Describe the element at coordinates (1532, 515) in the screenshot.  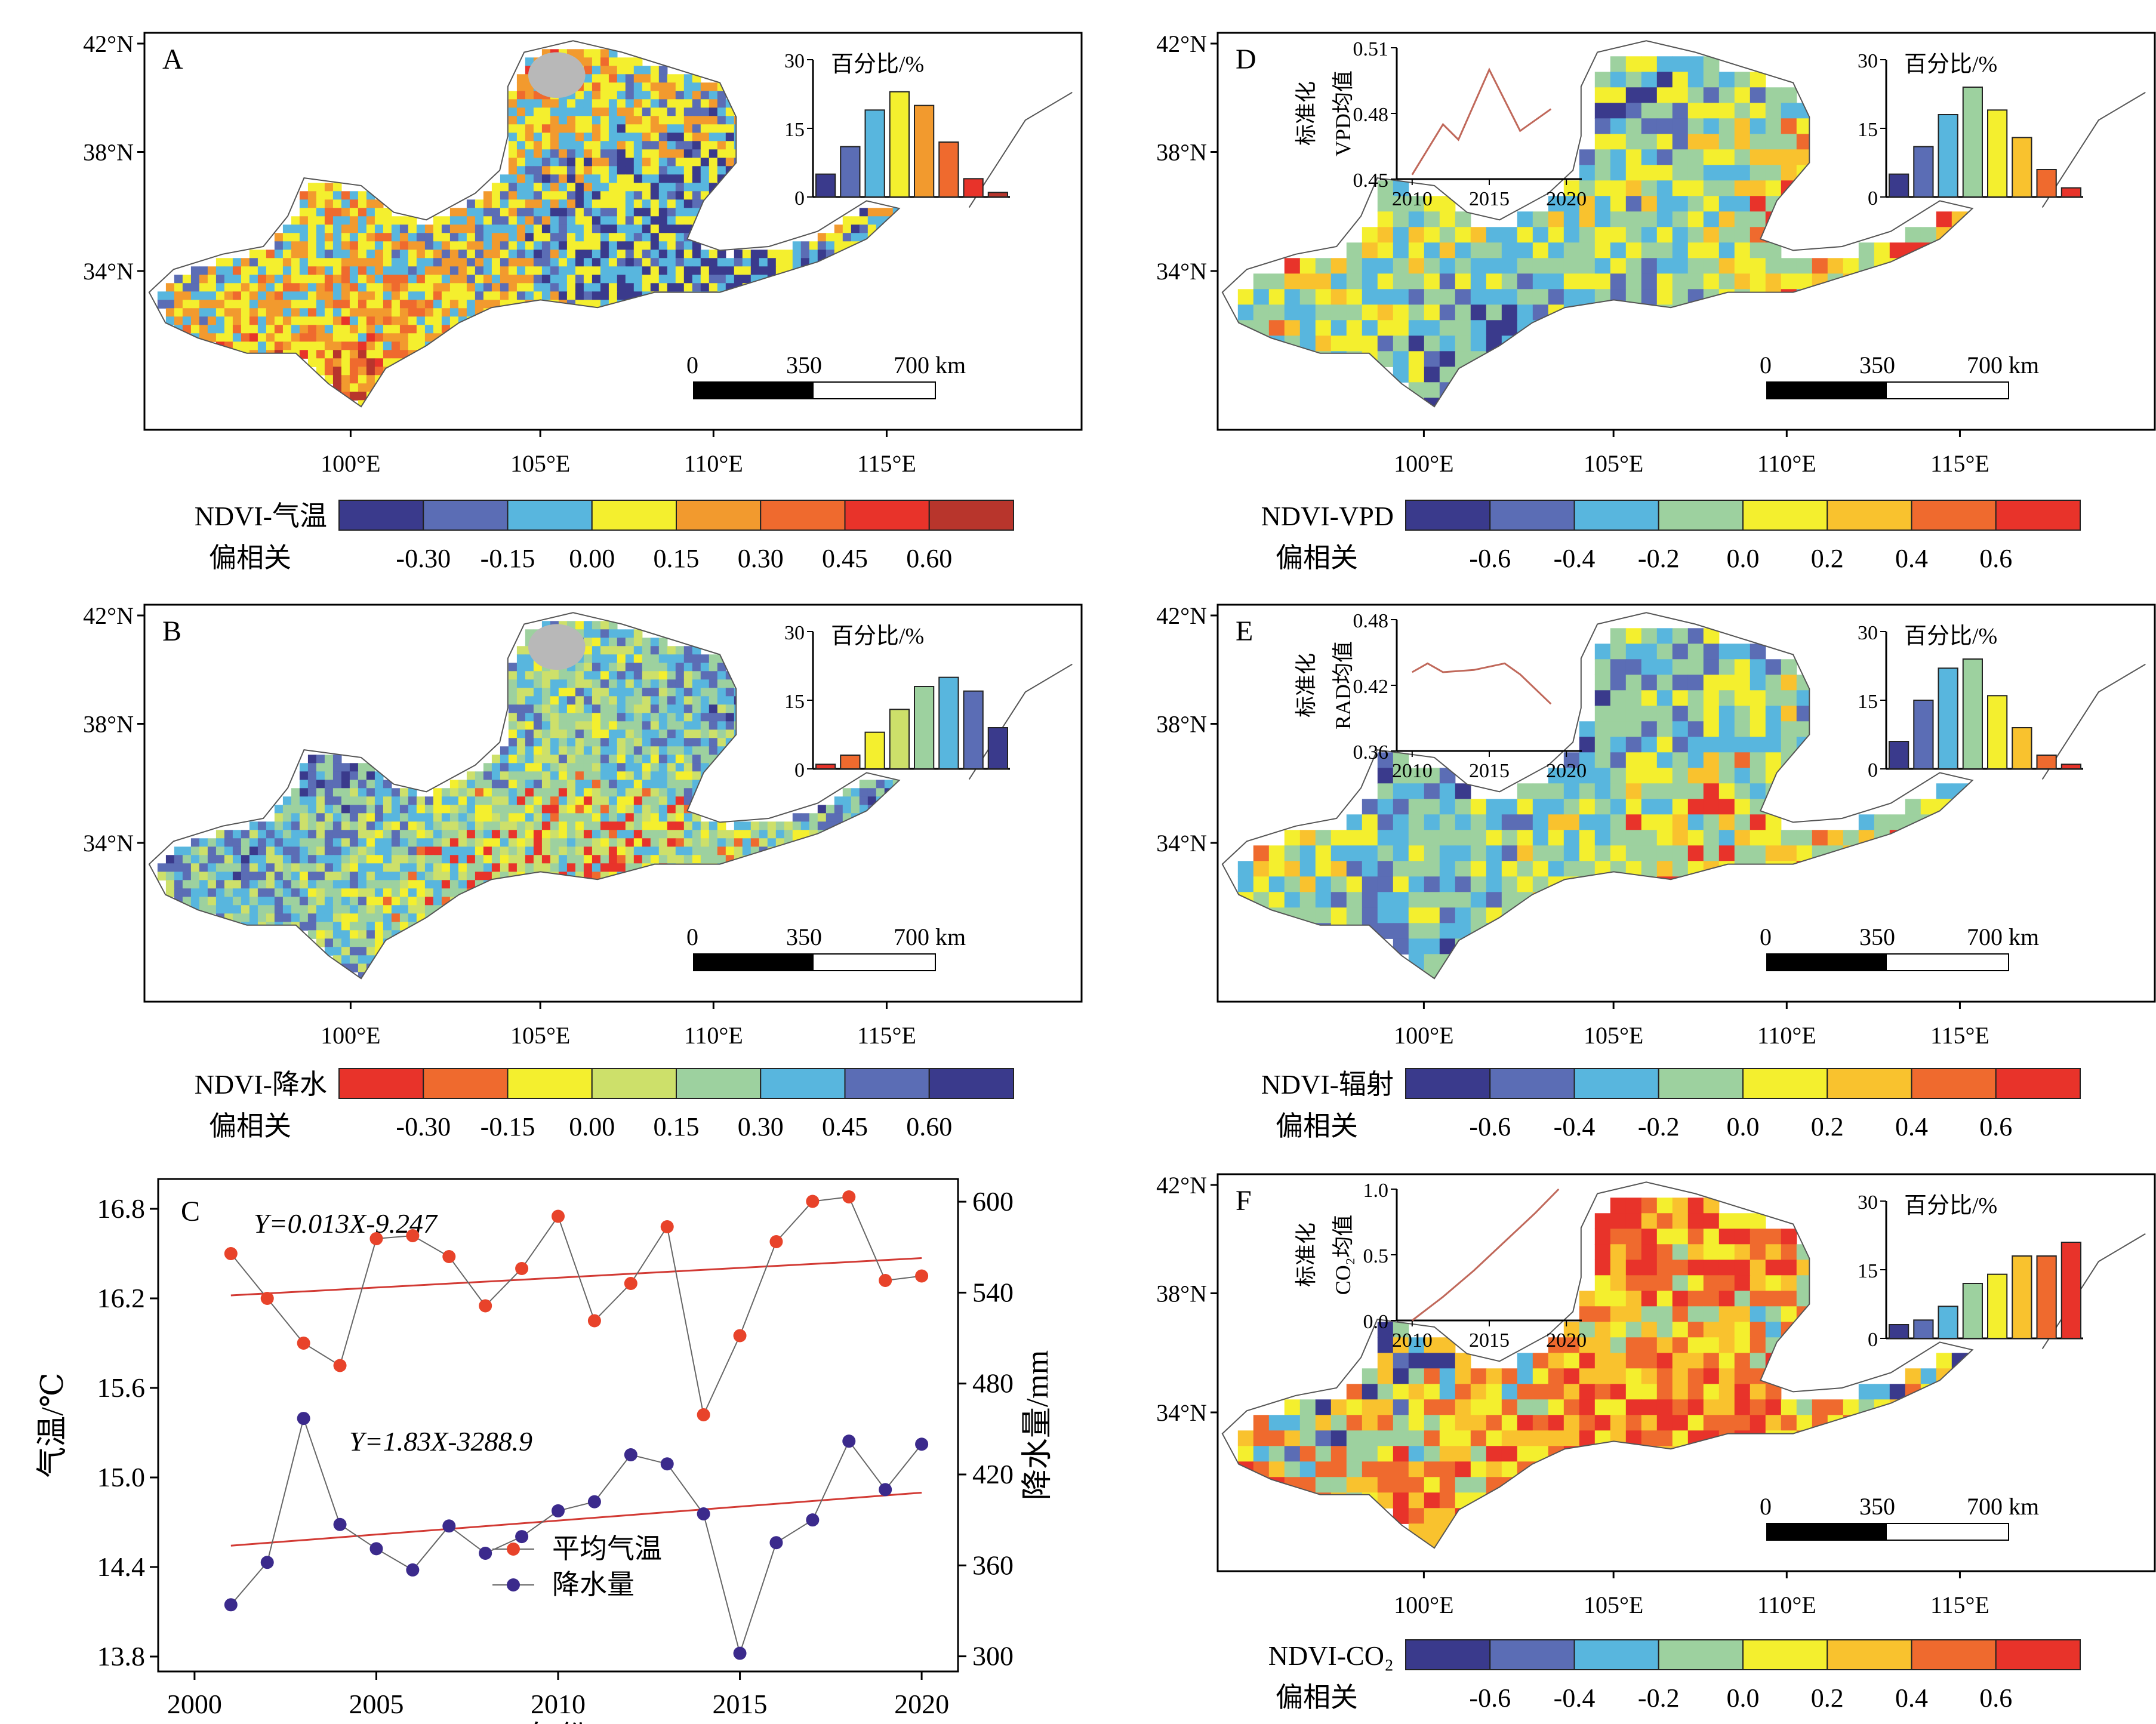
I see `legend-swatch` at that location.